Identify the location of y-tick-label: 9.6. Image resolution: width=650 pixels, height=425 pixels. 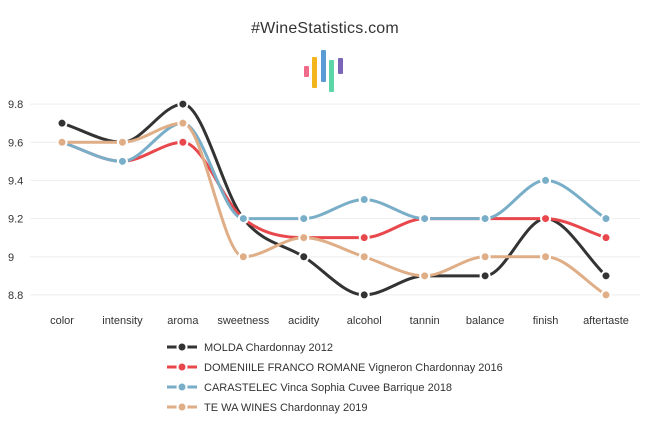
(15, 143).